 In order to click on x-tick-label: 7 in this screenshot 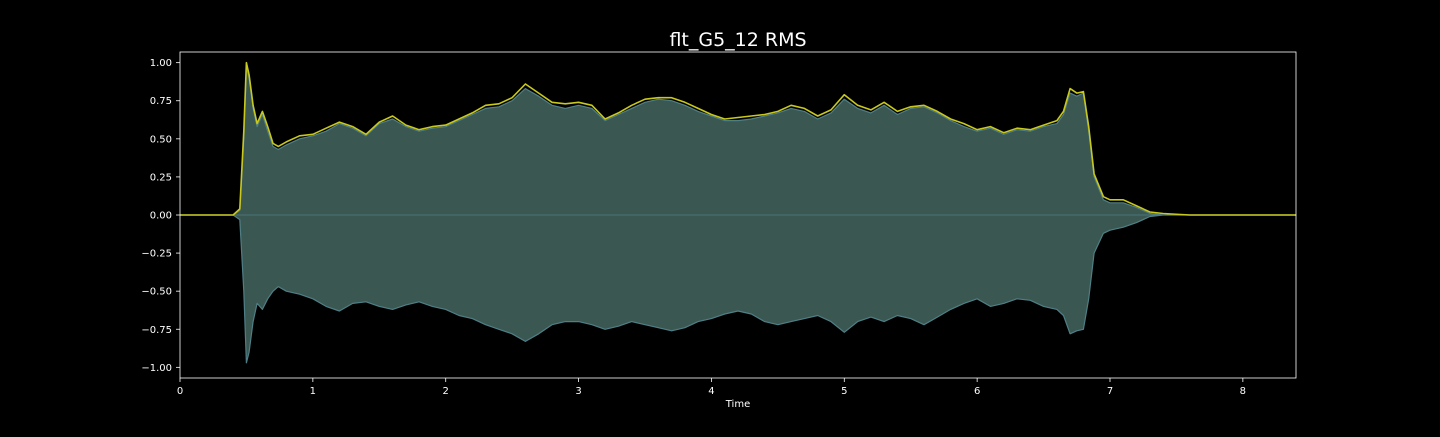, I will do `click(1110, 391)`.